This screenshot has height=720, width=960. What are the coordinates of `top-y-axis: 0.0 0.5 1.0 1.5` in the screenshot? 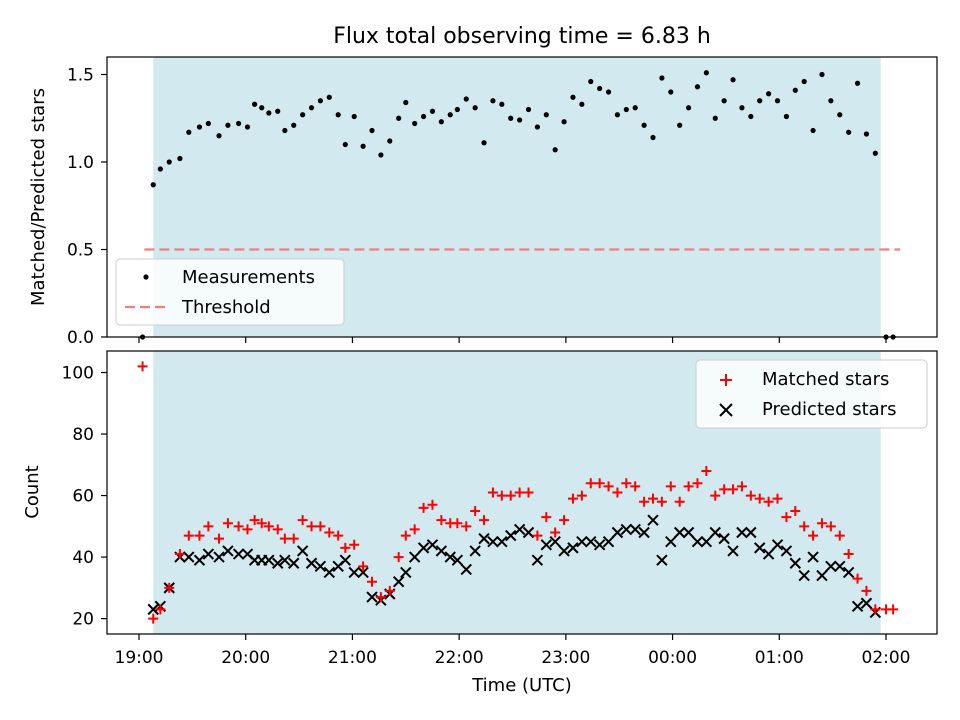 It's located at (87, 207).